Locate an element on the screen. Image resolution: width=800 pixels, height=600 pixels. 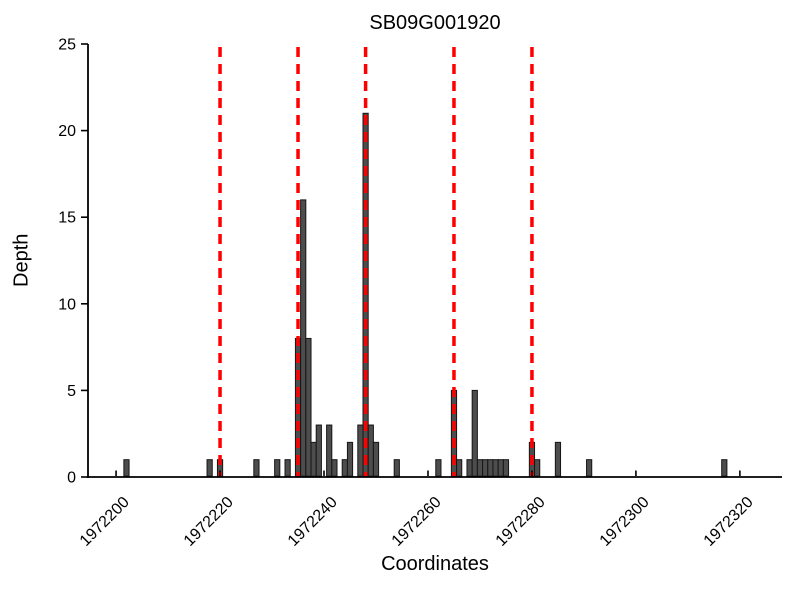
x-tick-label: 1972220 is located at coordinates (209, 522).